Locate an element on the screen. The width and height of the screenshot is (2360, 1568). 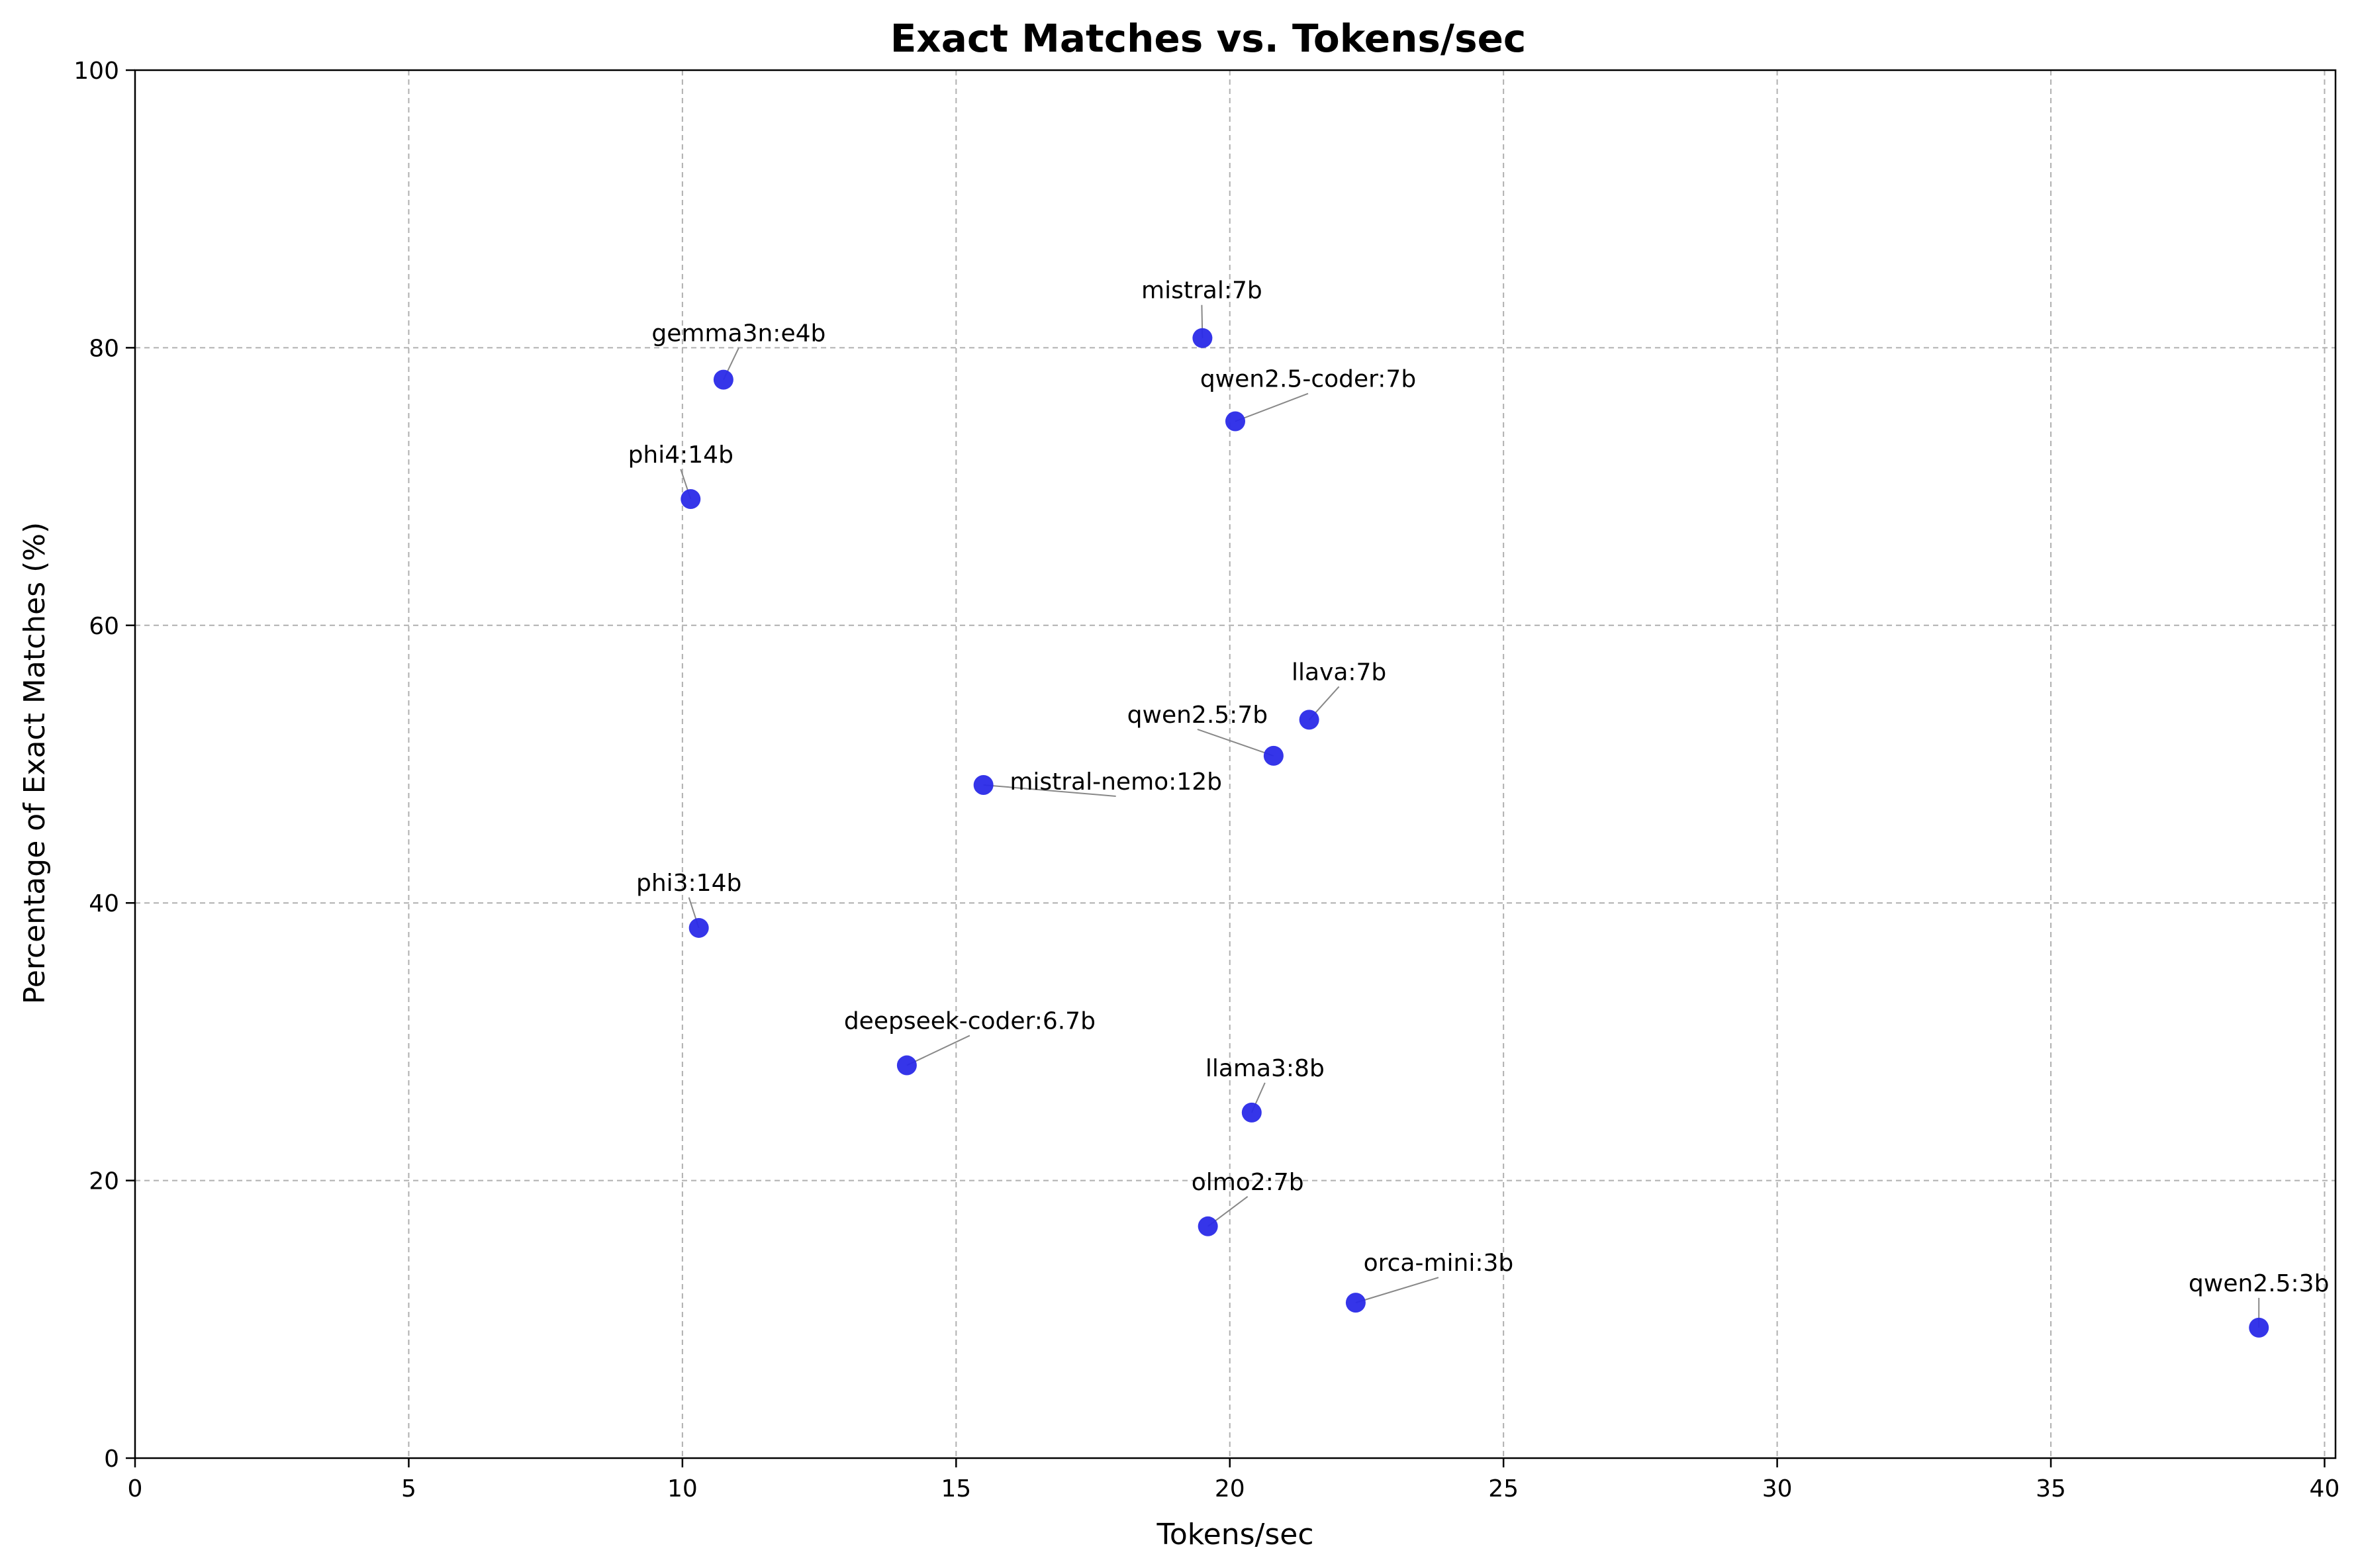
data-point-label: olmo2:7b is located at coordinates (1248, 1182).